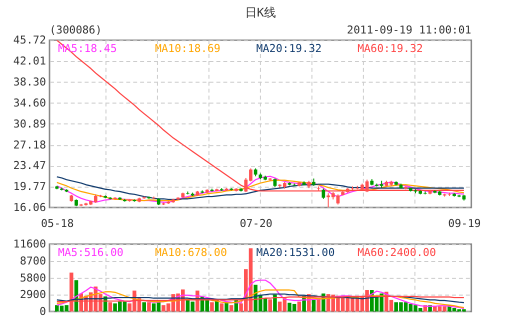 The width and height of the screenshot is (505, 330). Describe the element at coordinates (256, 223) in the screenshot. I see `x-tick-label: 07-20` at that location.